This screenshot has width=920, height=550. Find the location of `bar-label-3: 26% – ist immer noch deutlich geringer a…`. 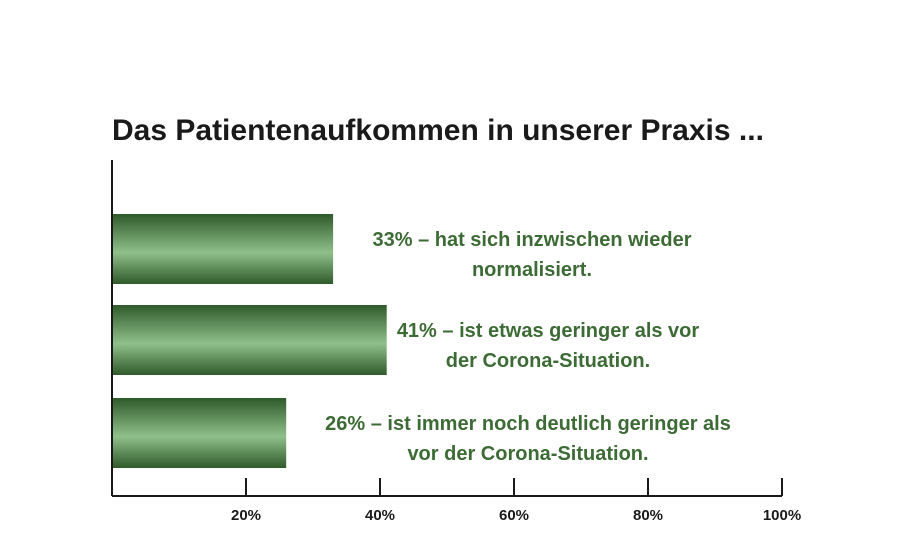

bar-label-3: 26% – ist immer noch deutlich geringer a… is located at coordinates (528, 439).